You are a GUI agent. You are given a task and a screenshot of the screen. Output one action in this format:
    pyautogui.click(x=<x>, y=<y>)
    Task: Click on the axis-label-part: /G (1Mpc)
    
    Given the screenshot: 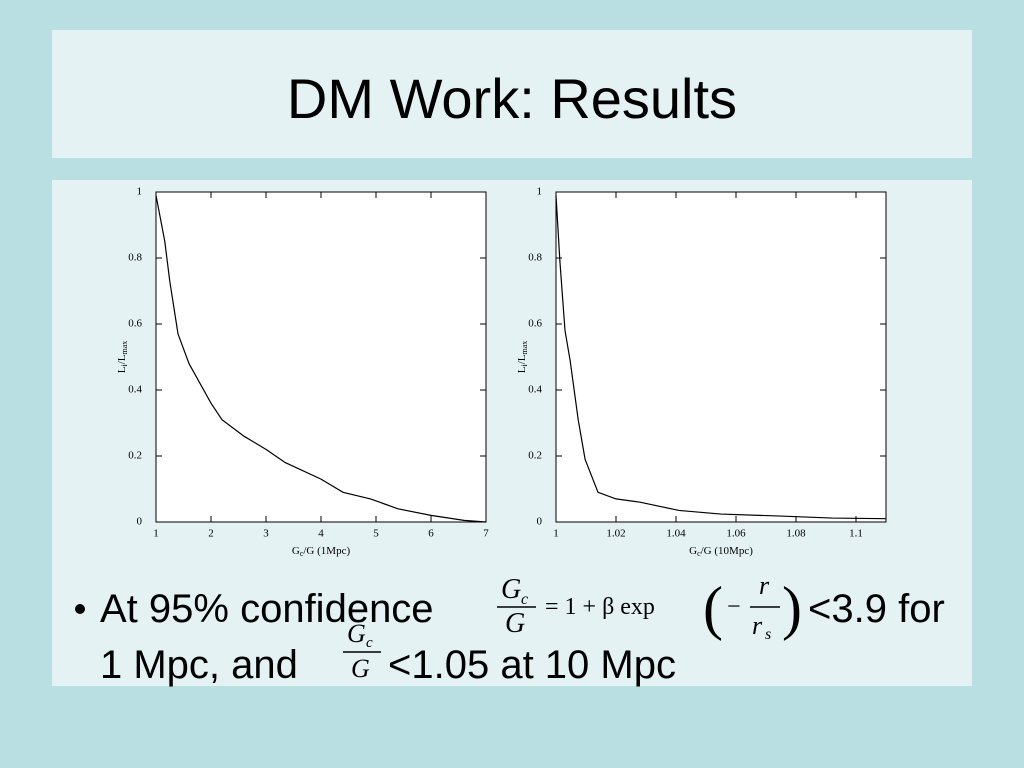 What is the action you would take?
    pyautogui.click(x=326, y=551)
    